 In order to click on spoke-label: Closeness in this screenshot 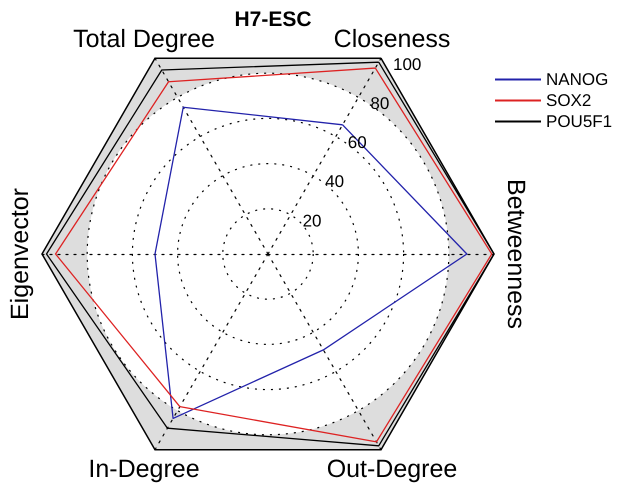, I will do `click(392, 39)`.